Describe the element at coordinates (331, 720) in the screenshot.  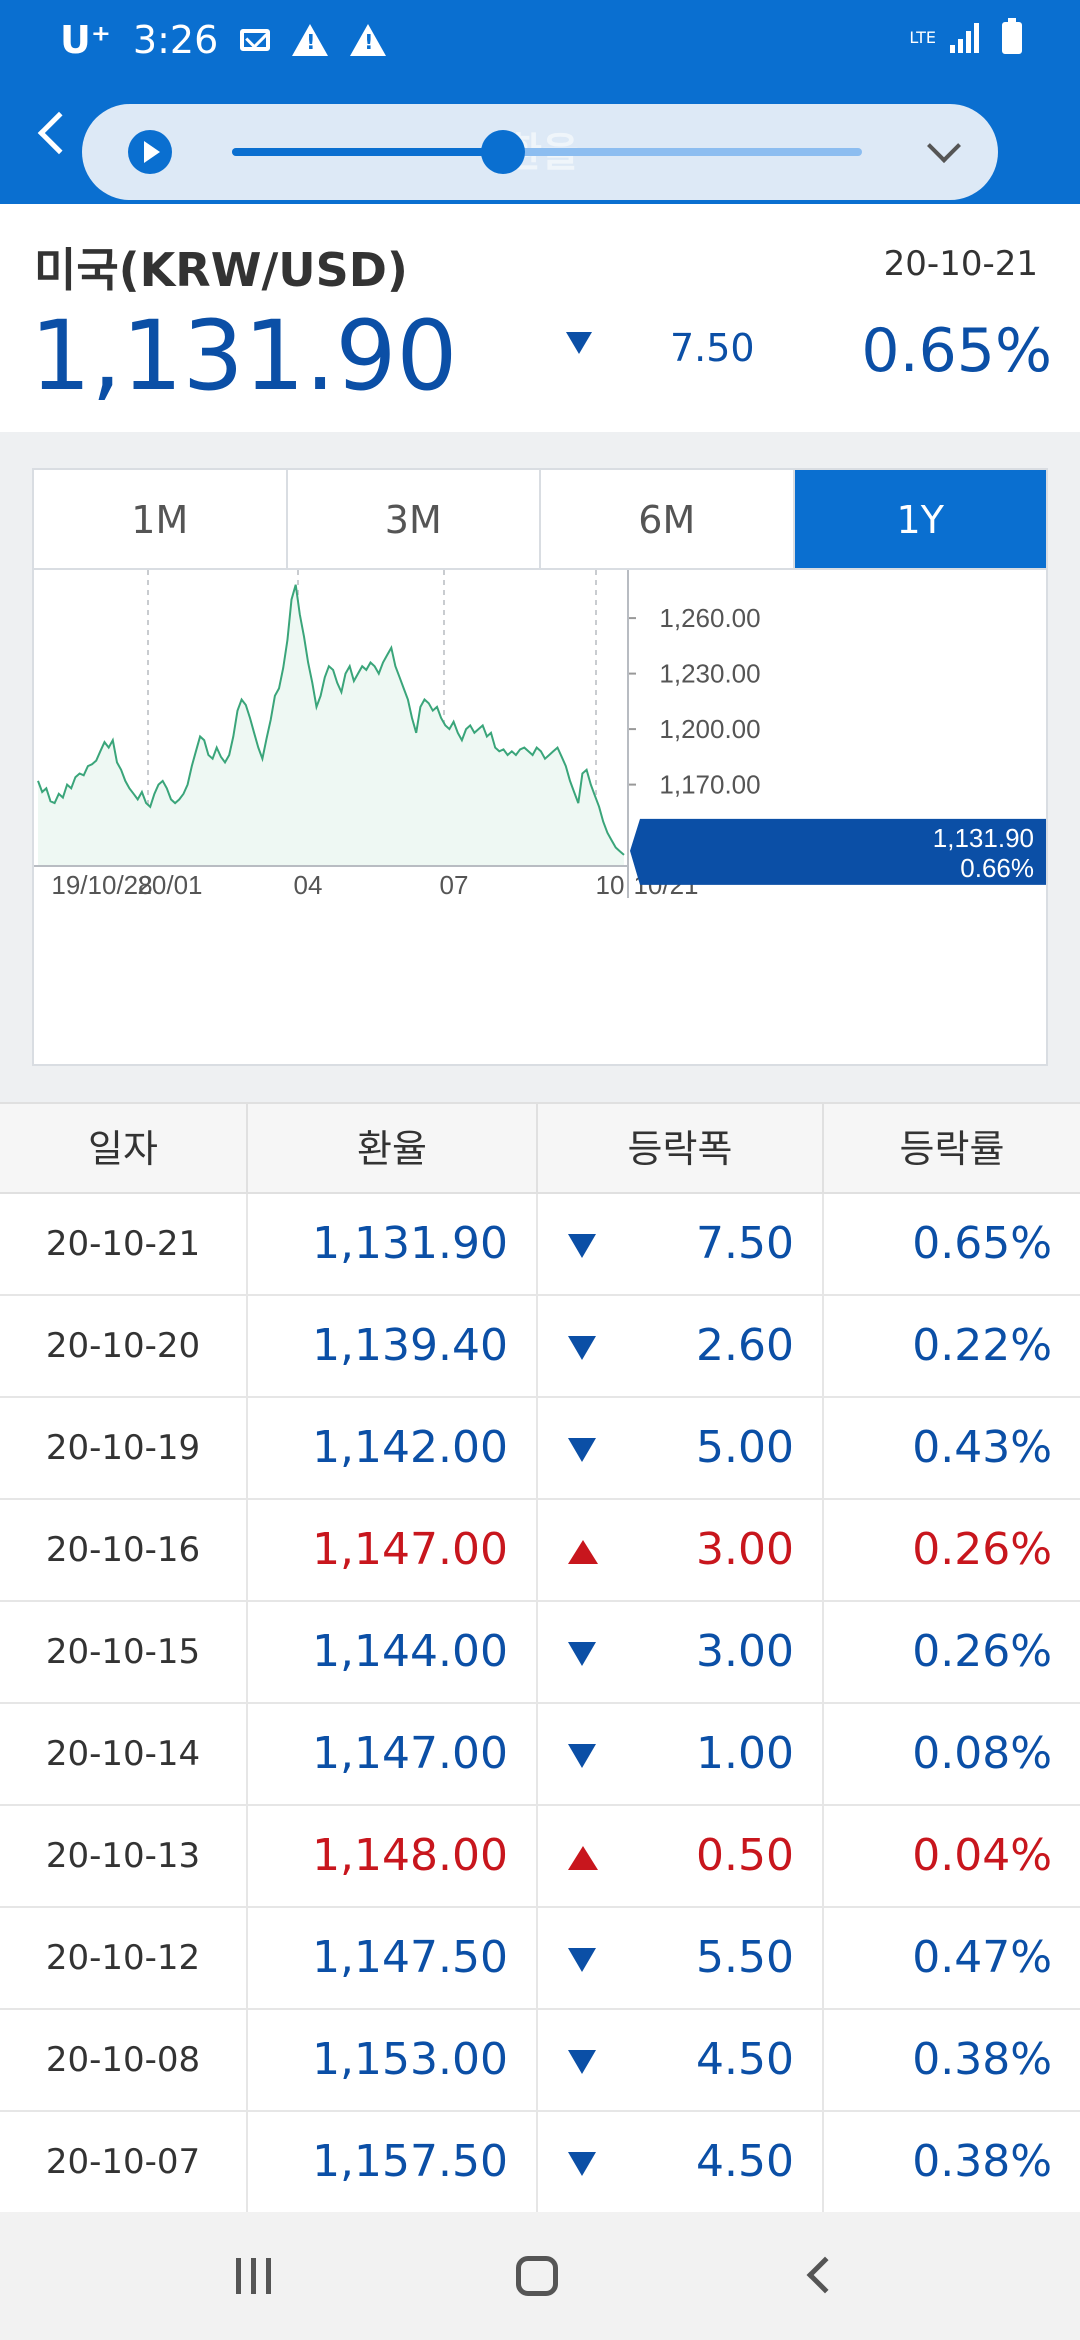
I see `rate-line` at that location.